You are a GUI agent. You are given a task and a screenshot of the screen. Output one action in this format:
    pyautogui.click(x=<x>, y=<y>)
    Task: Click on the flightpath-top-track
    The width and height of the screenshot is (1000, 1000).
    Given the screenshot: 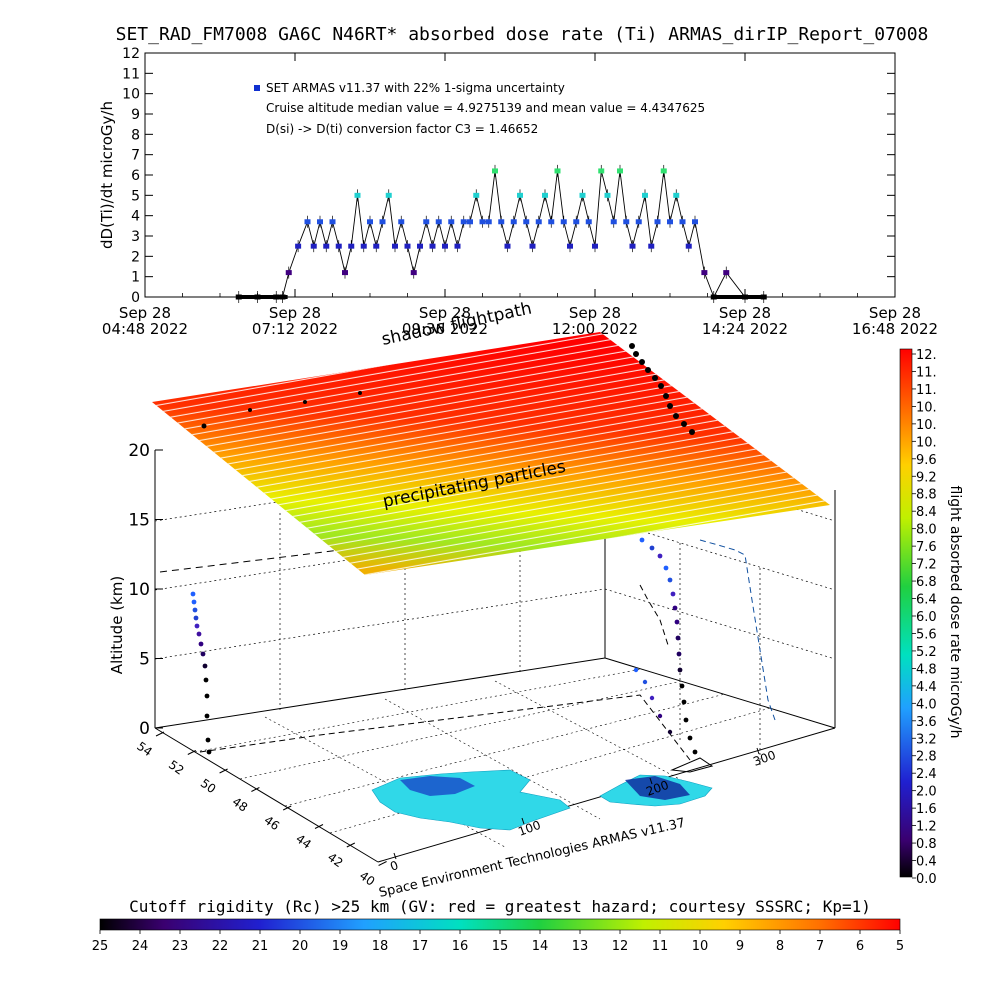 What is the action you would take?
    pyautogui.click(x=448, y=389)
    